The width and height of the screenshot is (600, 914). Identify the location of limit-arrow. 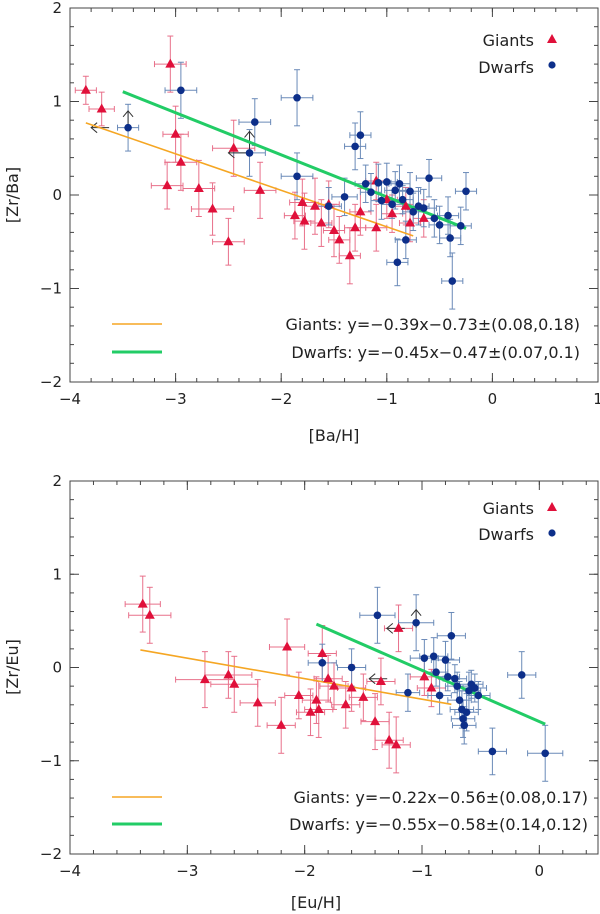
(249, 140).